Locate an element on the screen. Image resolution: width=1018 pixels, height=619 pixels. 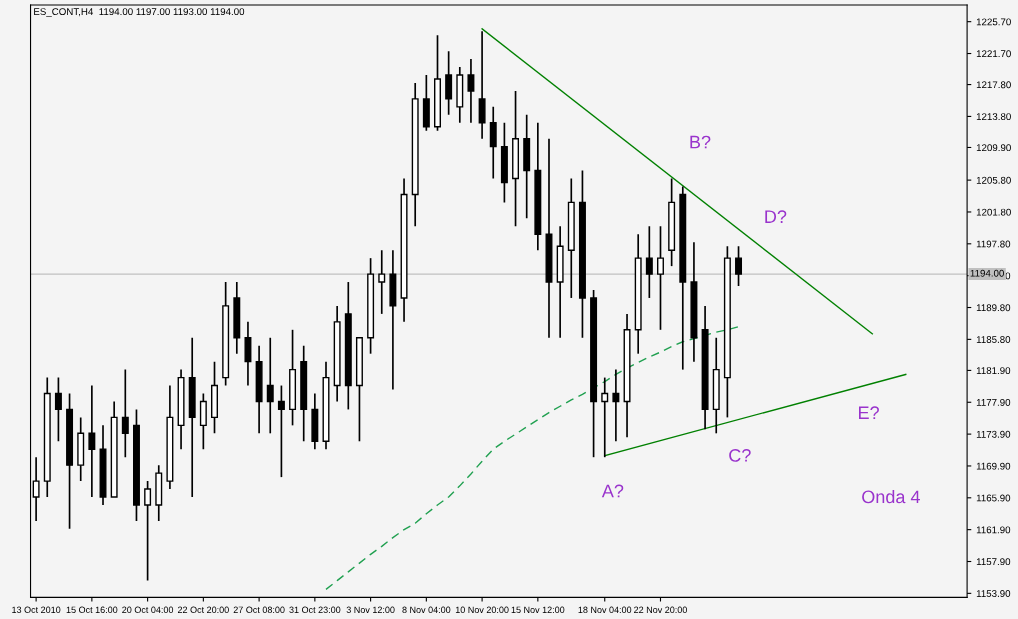
x-tick-label: 31 Oct 23:00 is located at coordinates (315, 609).